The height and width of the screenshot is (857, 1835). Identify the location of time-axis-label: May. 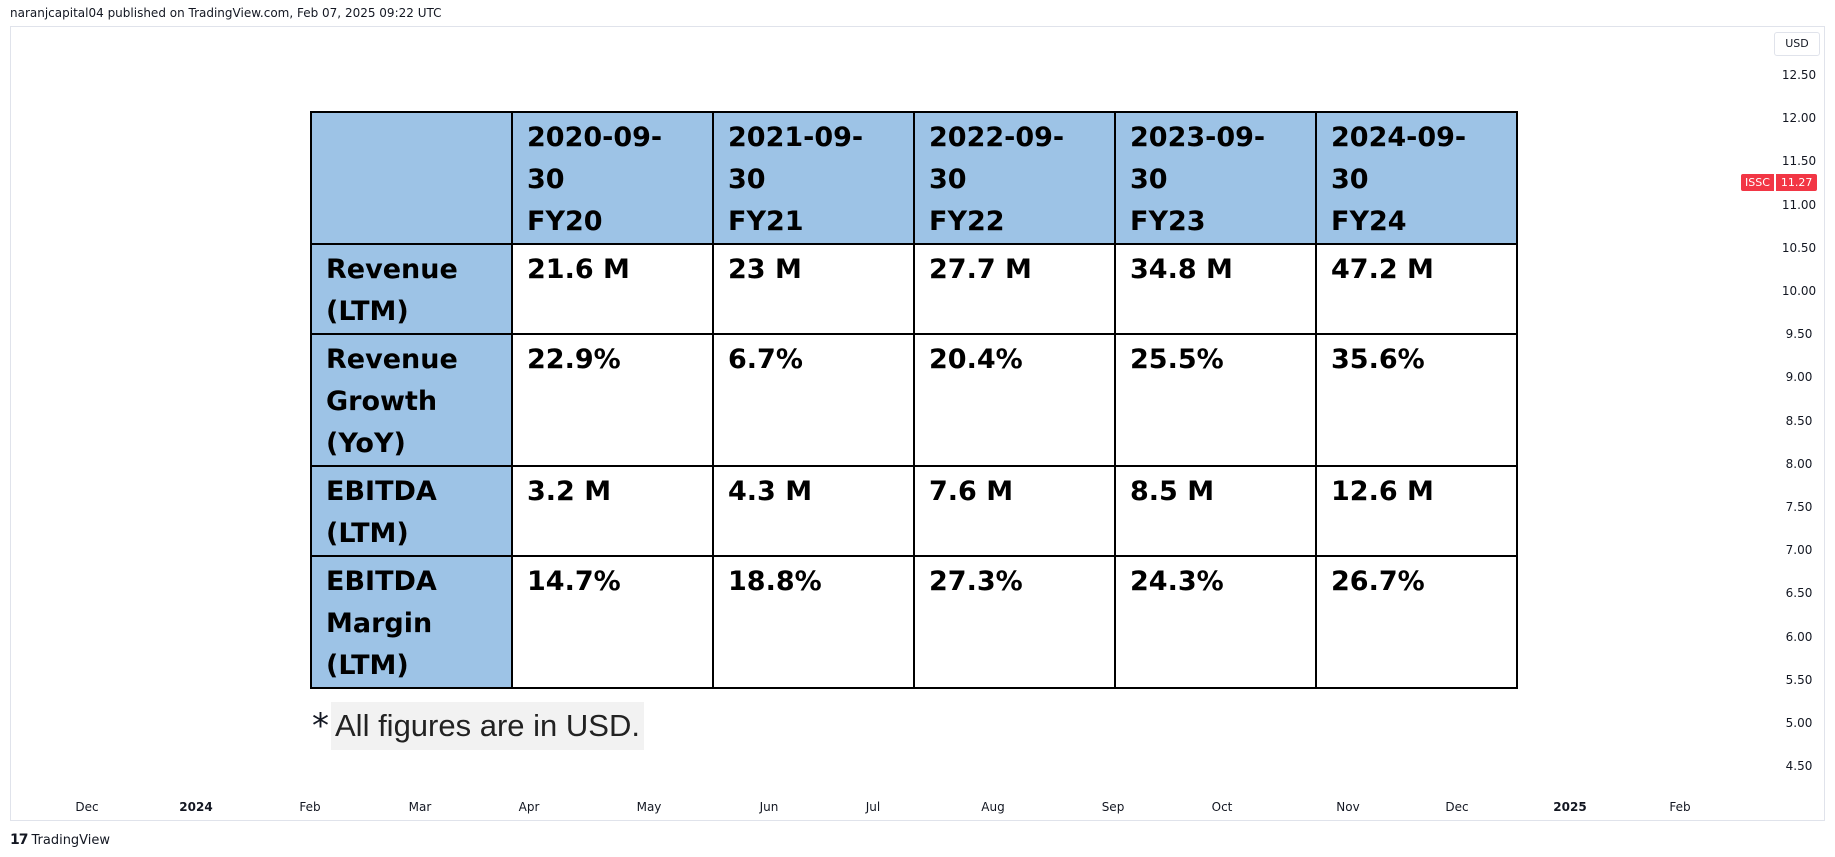
(649, 807).